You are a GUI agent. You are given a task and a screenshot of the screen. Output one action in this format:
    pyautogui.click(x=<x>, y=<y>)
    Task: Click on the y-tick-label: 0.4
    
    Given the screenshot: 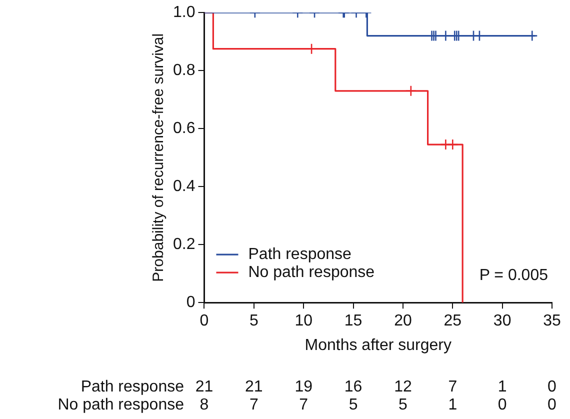 What is the action you would take?
    pyautogui.click(x=184, y=187)
    